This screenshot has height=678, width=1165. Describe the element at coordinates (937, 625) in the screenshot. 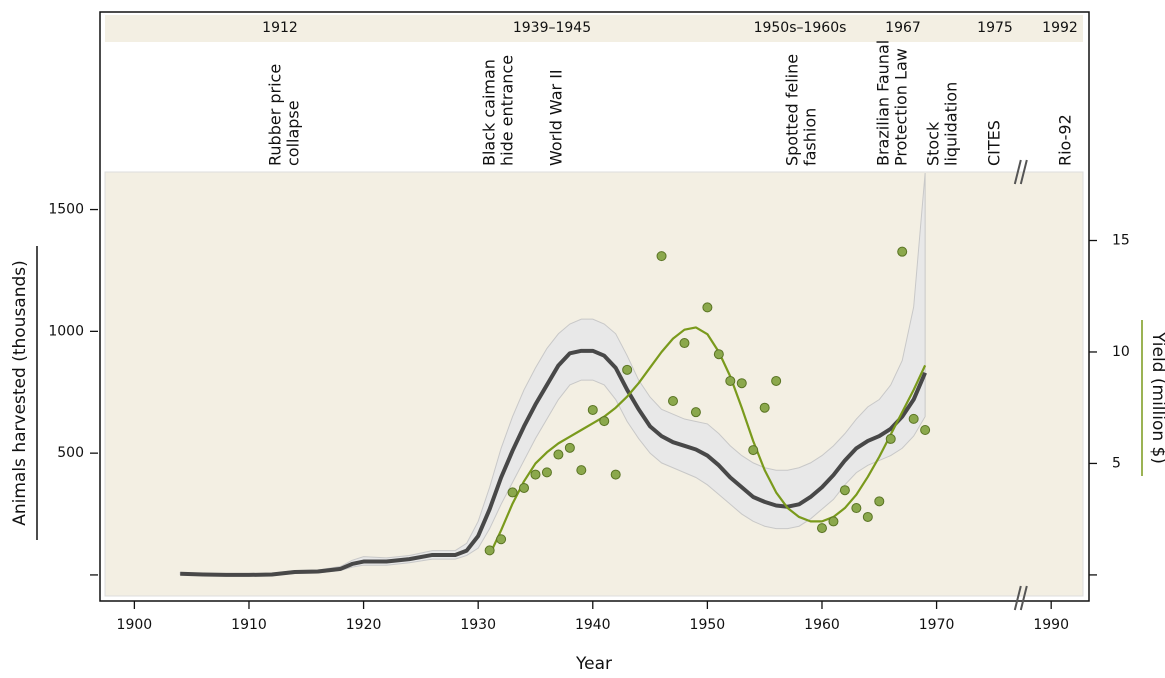

I see `x-tick-label: 1970` at that location.